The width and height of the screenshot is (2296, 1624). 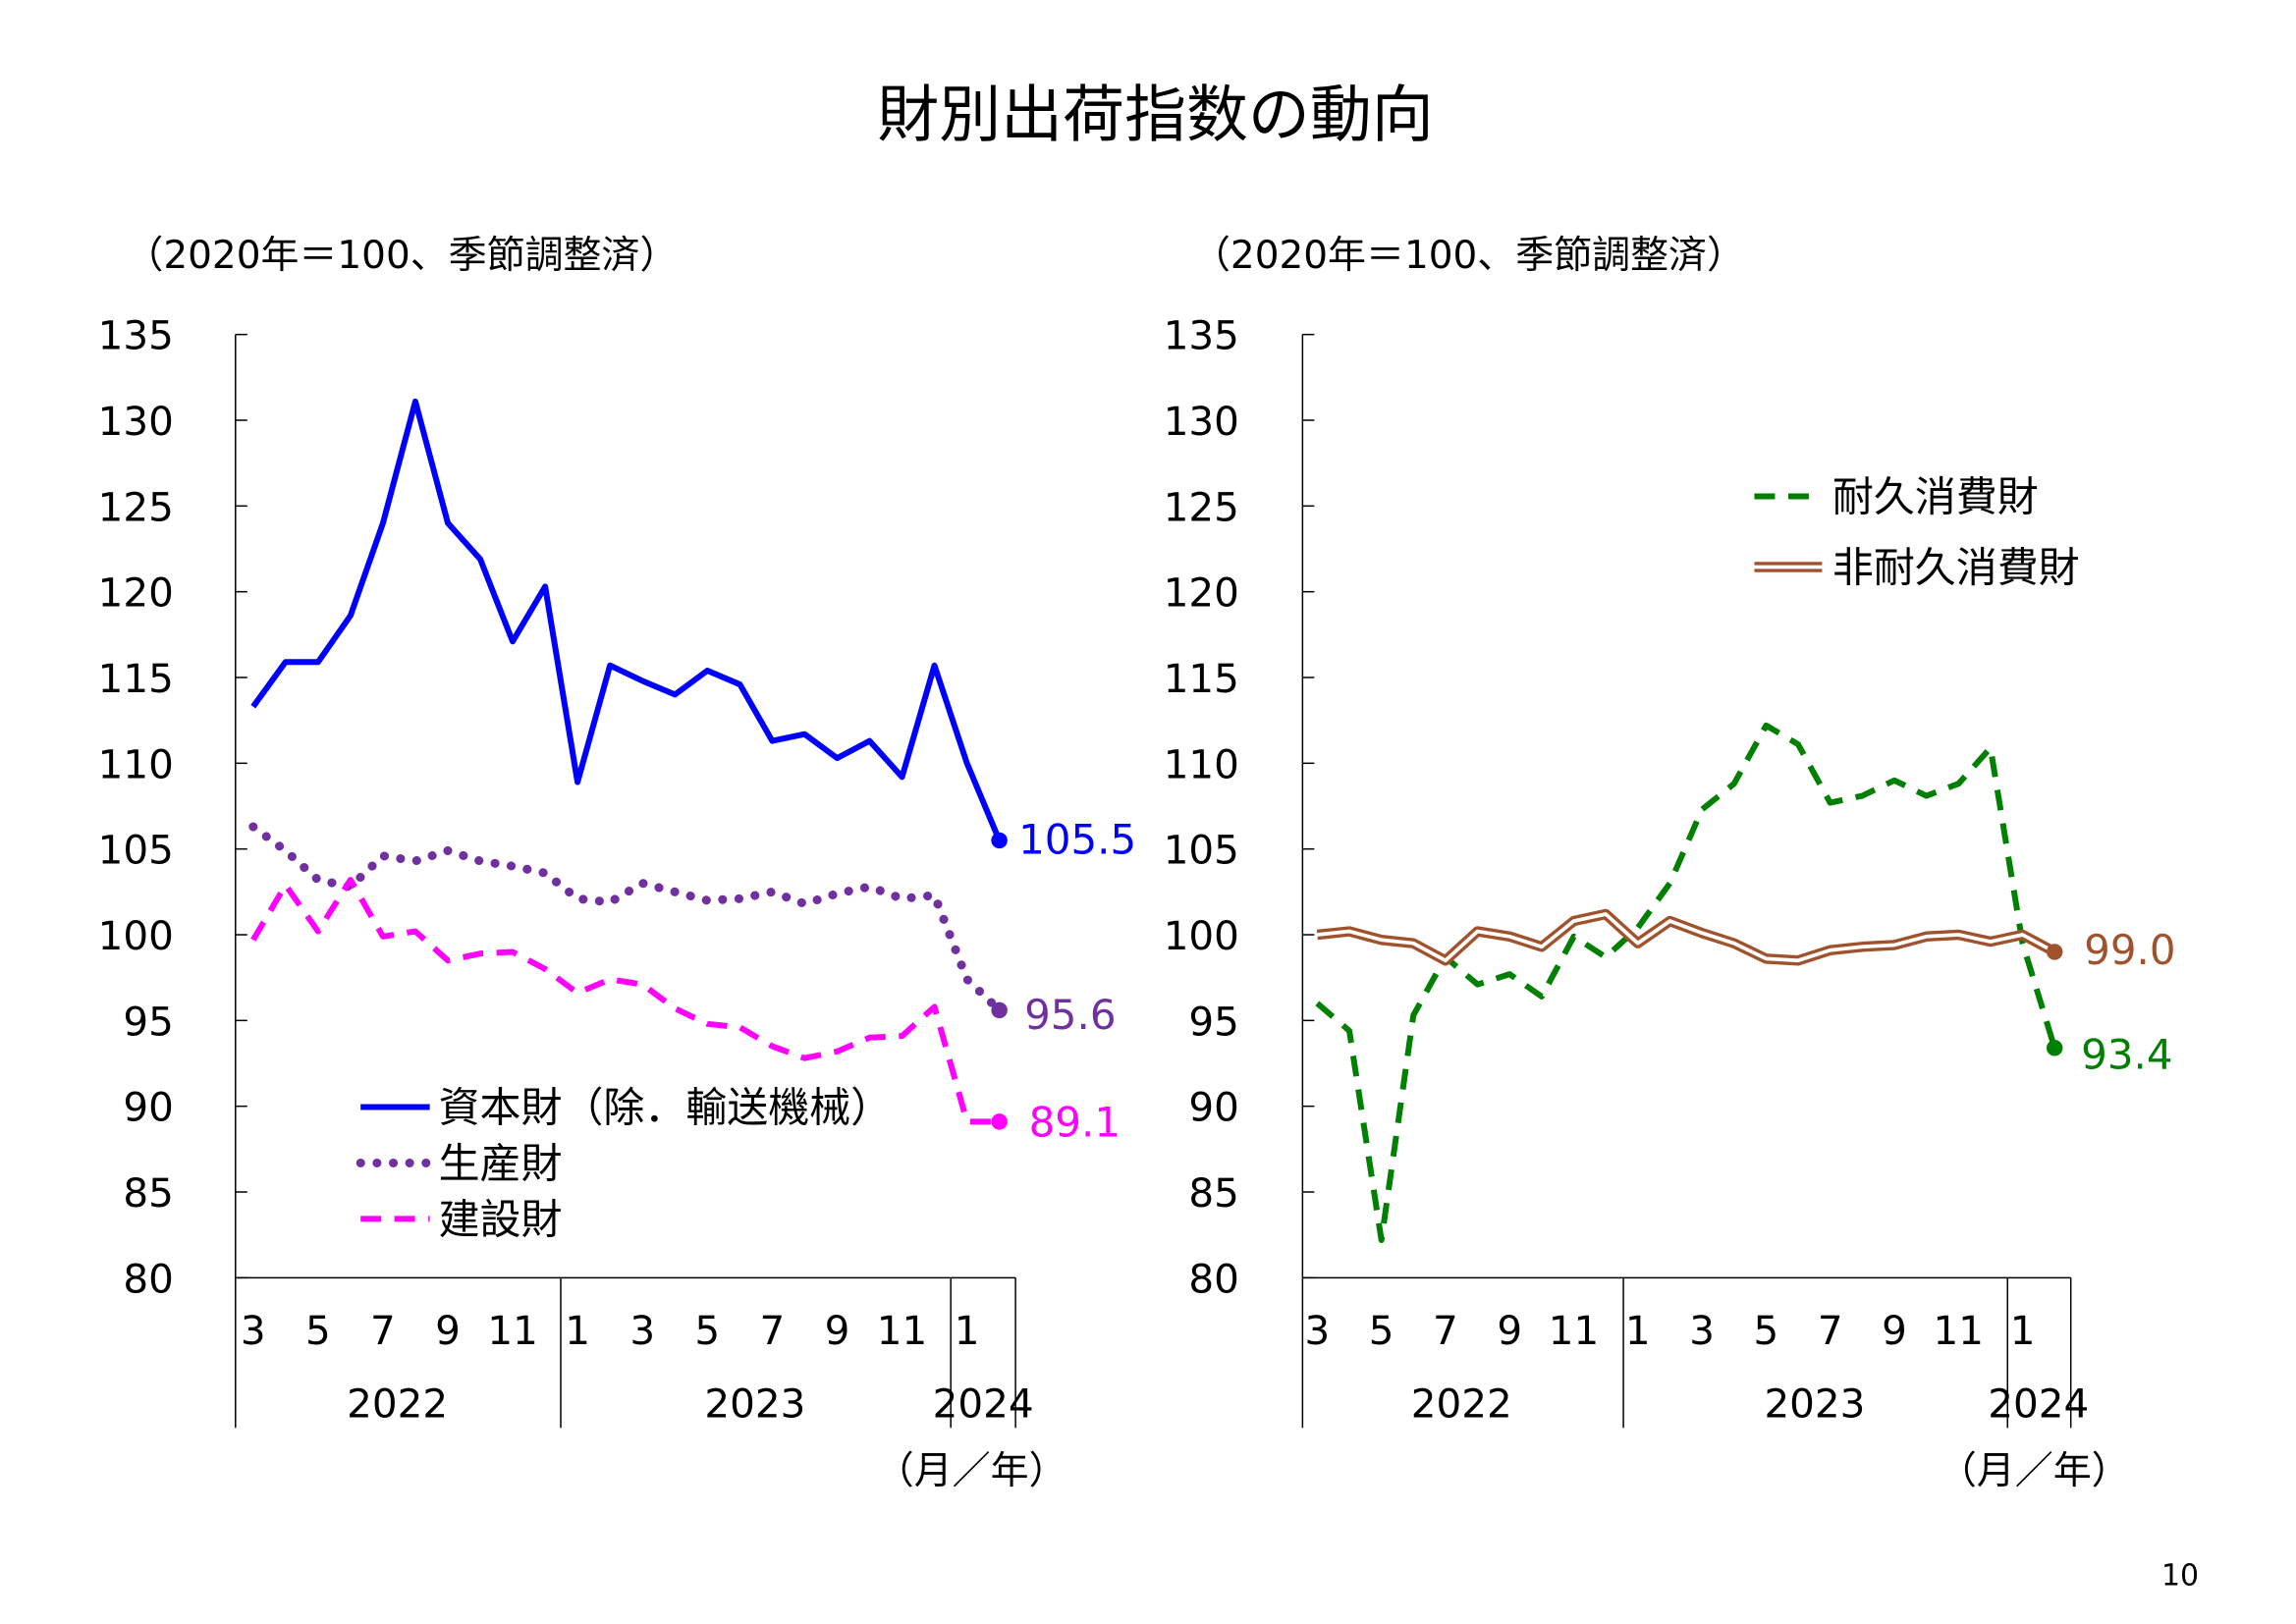 I want to click on series-2-line, so click(x=625, y=1001).